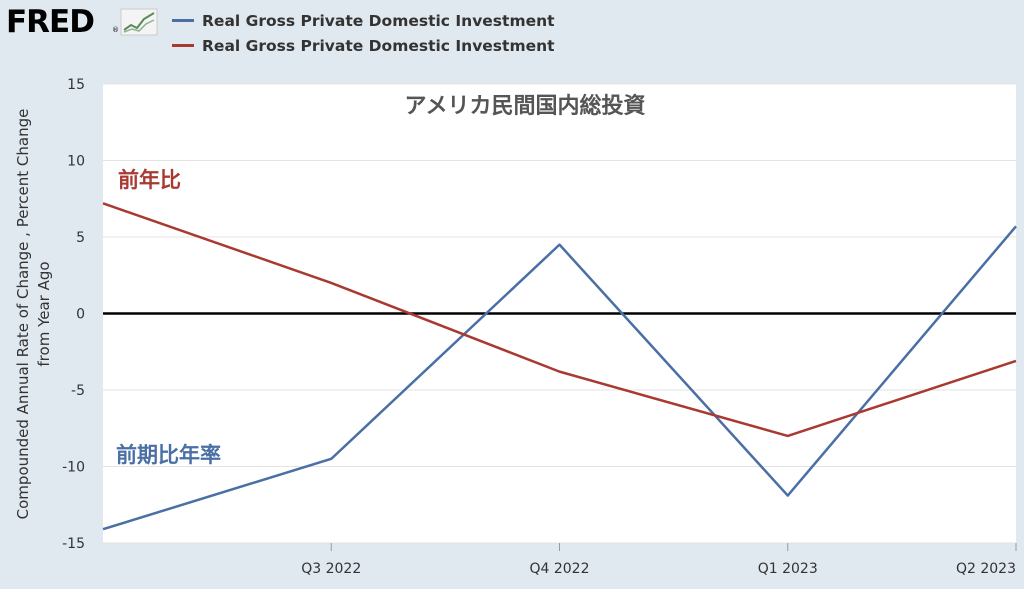  What do you see at coordinates (80, 238) in the screenshot?
I see `y-tick-label: 5` at bounding box center [80, 238].